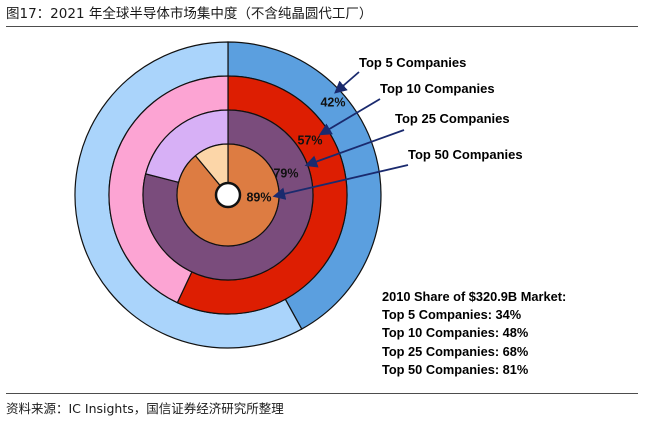 The image size is (645, 433). What do you see at coordinates (258, 197) in the screenshot?
I see `data-label-top50: 89%` at bounding box center [258, 197].